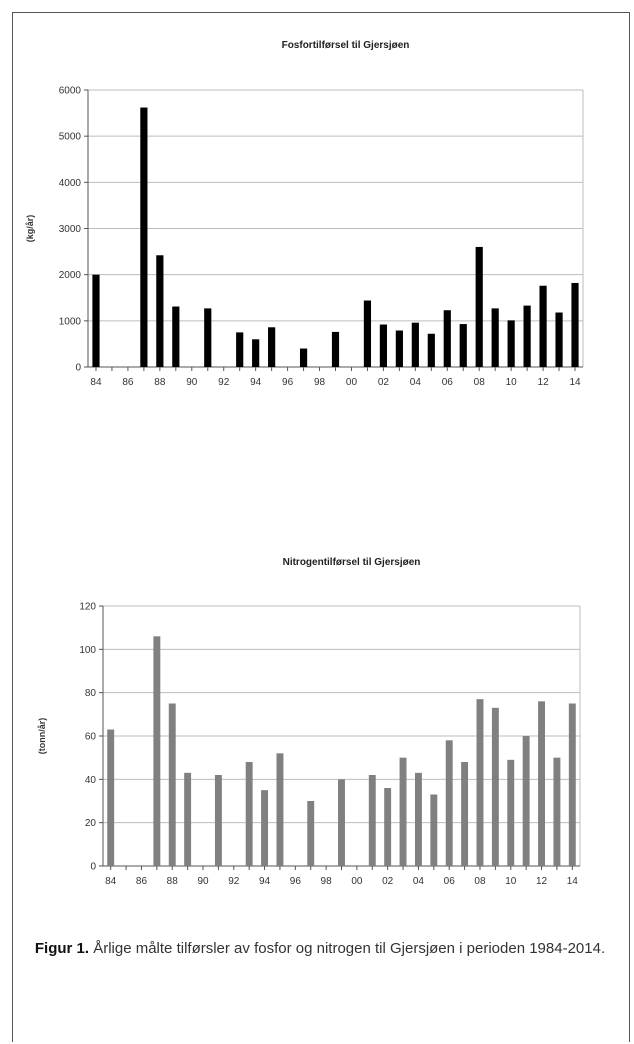 Image resolution: width=634 pixels, height=1044 pixels. Describe the element at coordinates (87, 607) in the screenshot. I see `y-tick-label: 120` at that location.